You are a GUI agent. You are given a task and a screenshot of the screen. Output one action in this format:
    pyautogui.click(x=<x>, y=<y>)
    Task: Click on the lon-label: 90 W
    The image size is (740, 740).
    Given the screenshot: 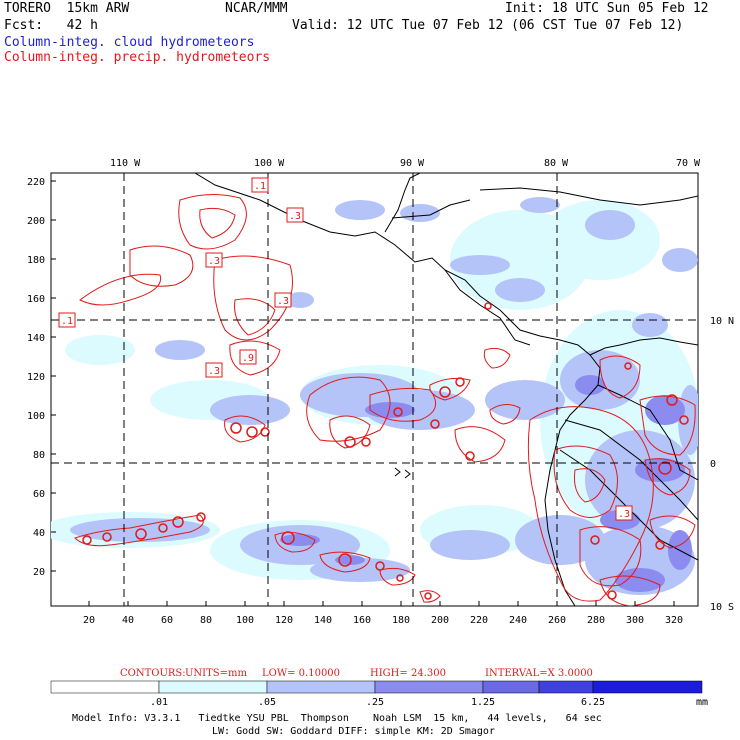 What is the action you would take?
    pyautogui.click(x=412, y=163)
    